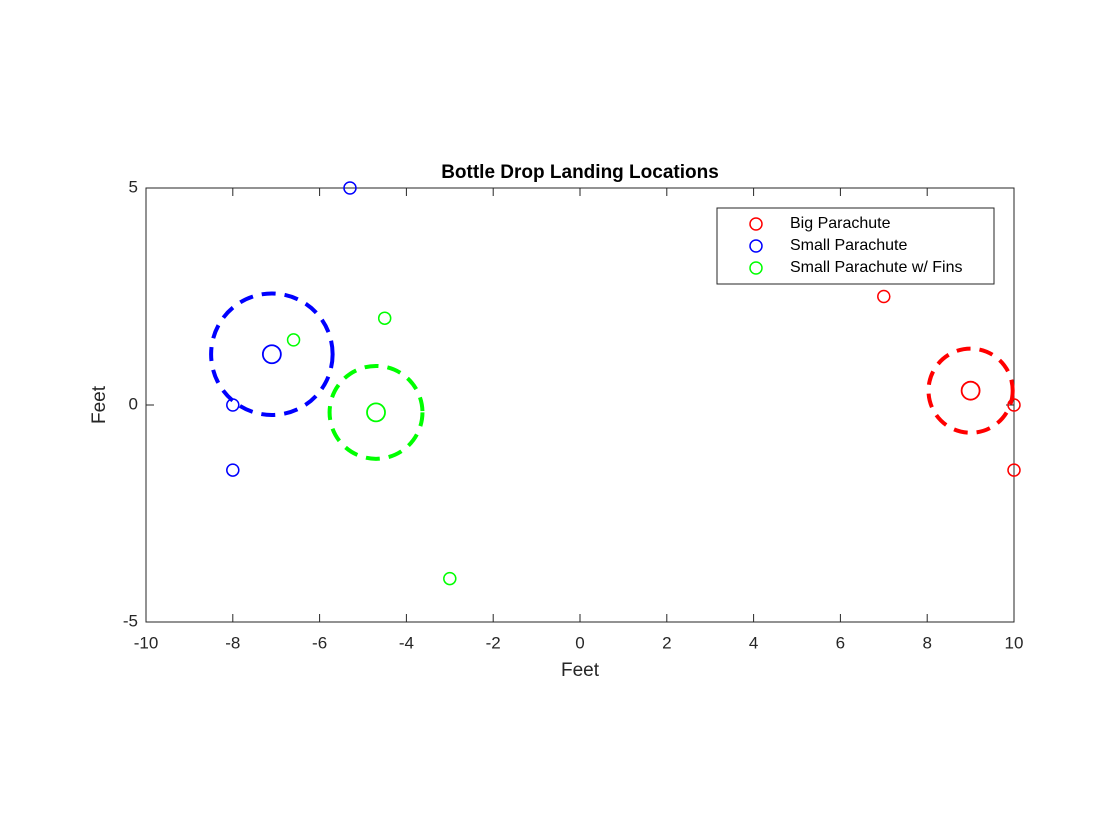 Image resolution: width=1120 pixels, height=840 pixels. I want to click on x-tick-label: -6, so click(319, 642).